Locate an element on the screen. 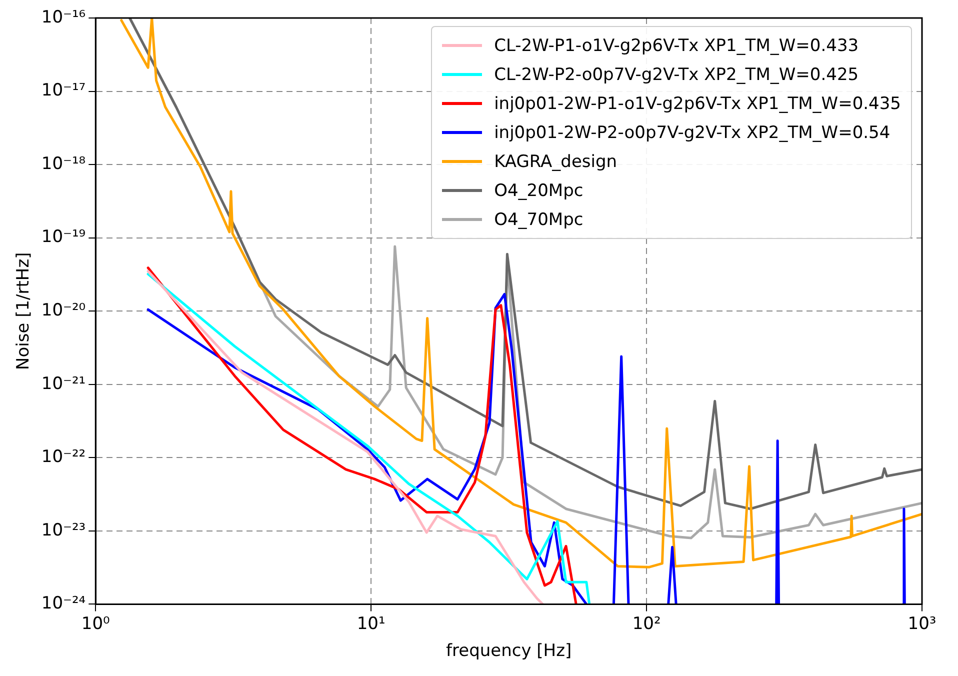 The image size is (958, 676). x-tick-label: 10³ is located at coordinates (922, 624).